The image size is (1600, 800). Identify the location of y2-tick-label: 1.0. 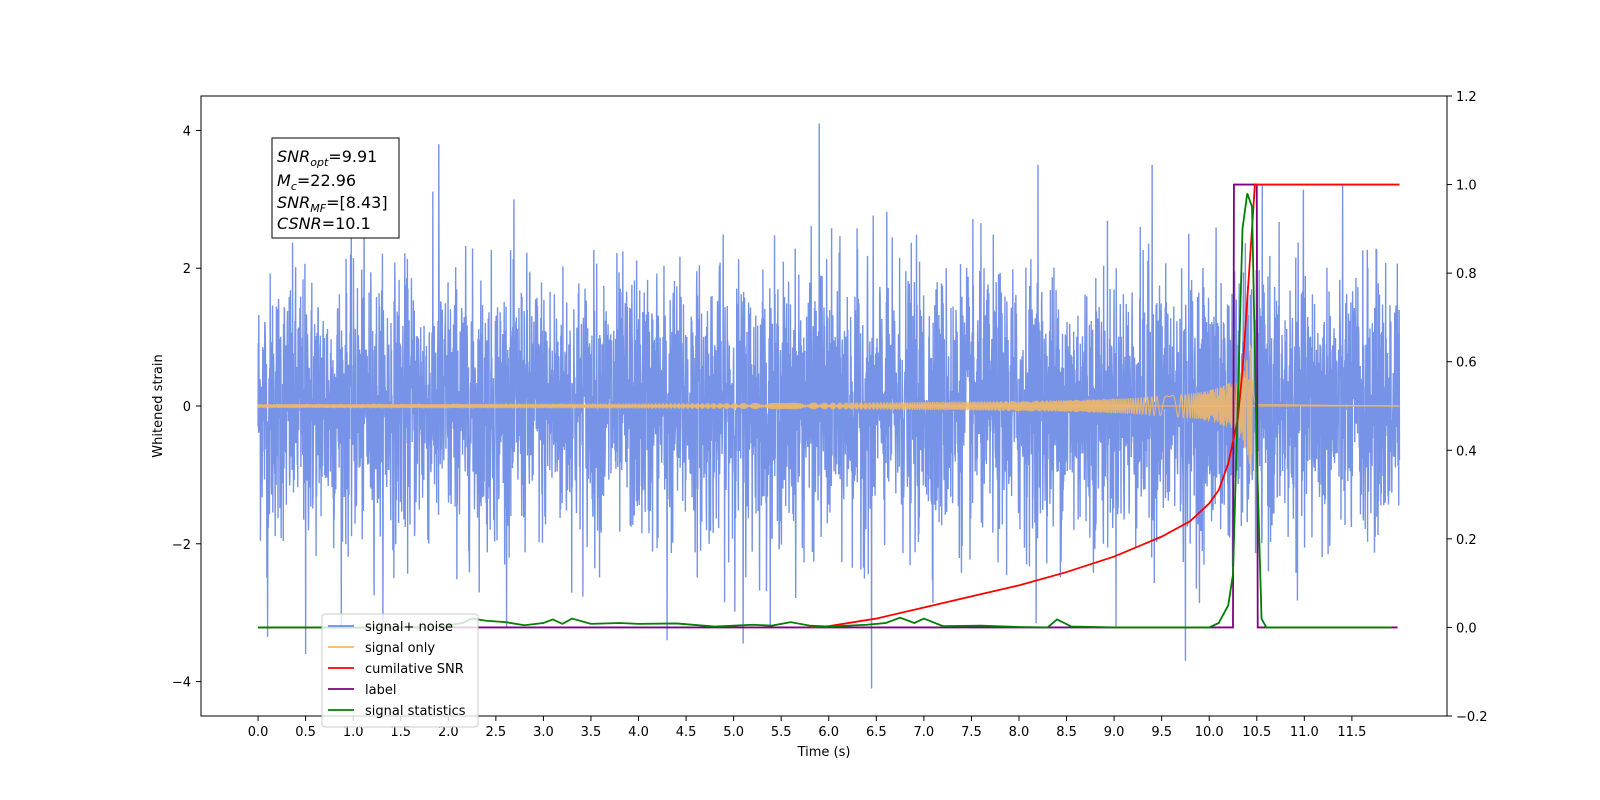
(1466, 186).